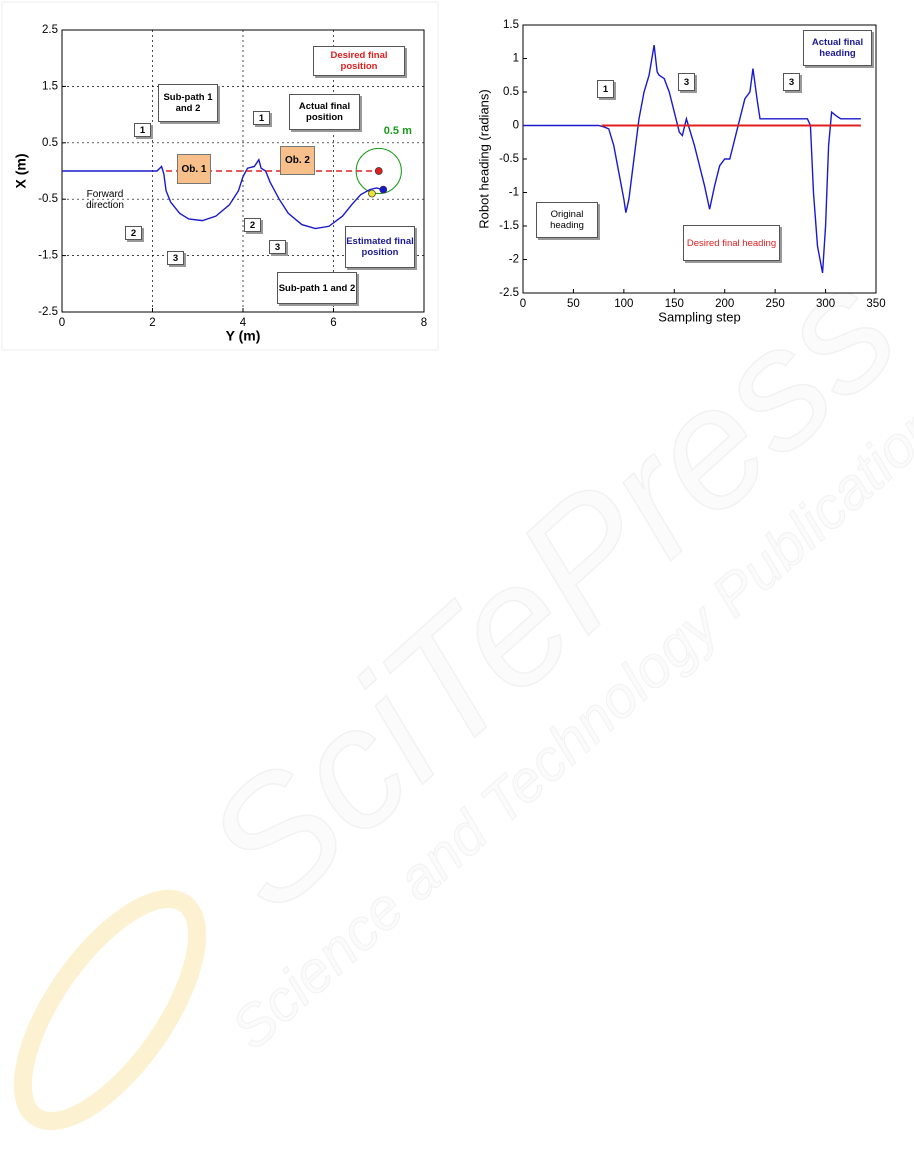 This screenshot has width=914, height=1162. I want to click on y-axis-label: X (m), so click(21, 171).